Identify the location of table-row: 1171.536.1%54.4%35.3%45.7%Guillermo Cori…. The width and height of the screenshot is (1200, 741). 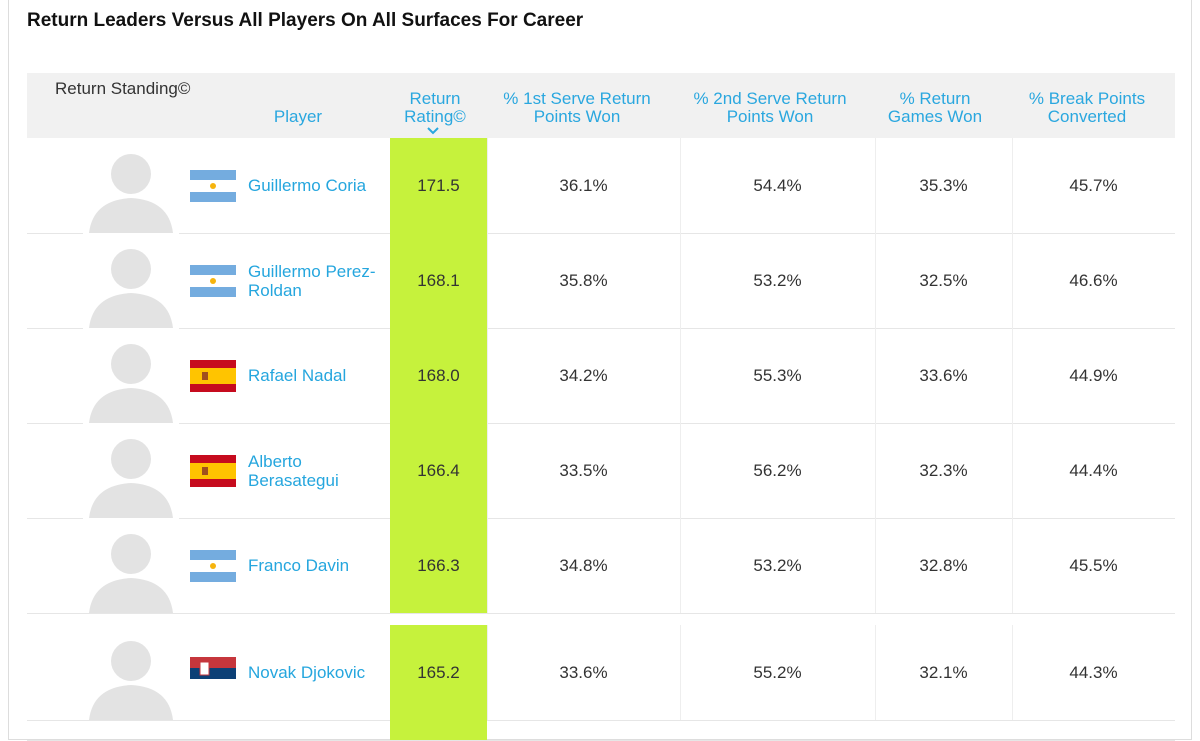
(601, 186).